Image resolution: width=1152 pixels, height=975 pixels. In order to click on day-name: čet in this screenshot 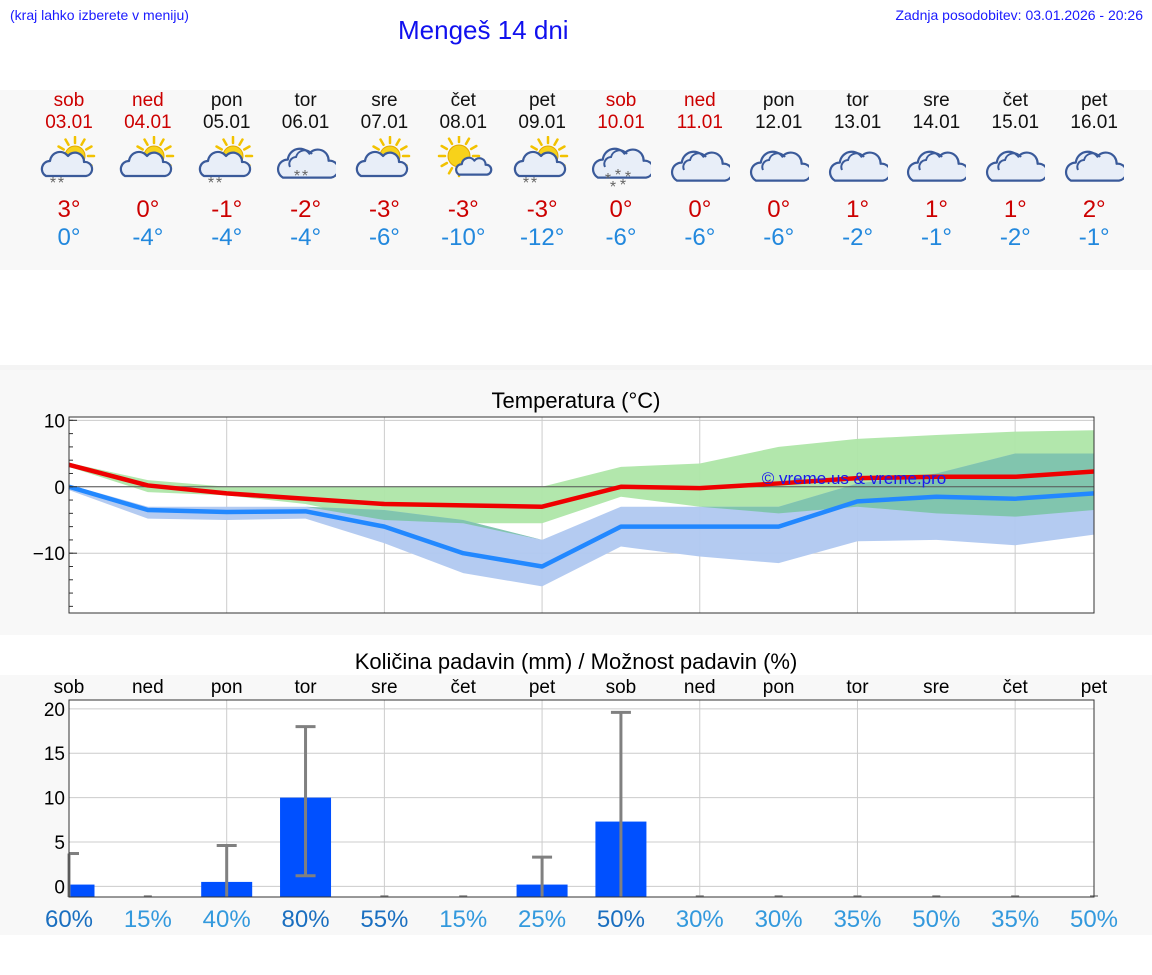, I will do `click(463, 100)`.